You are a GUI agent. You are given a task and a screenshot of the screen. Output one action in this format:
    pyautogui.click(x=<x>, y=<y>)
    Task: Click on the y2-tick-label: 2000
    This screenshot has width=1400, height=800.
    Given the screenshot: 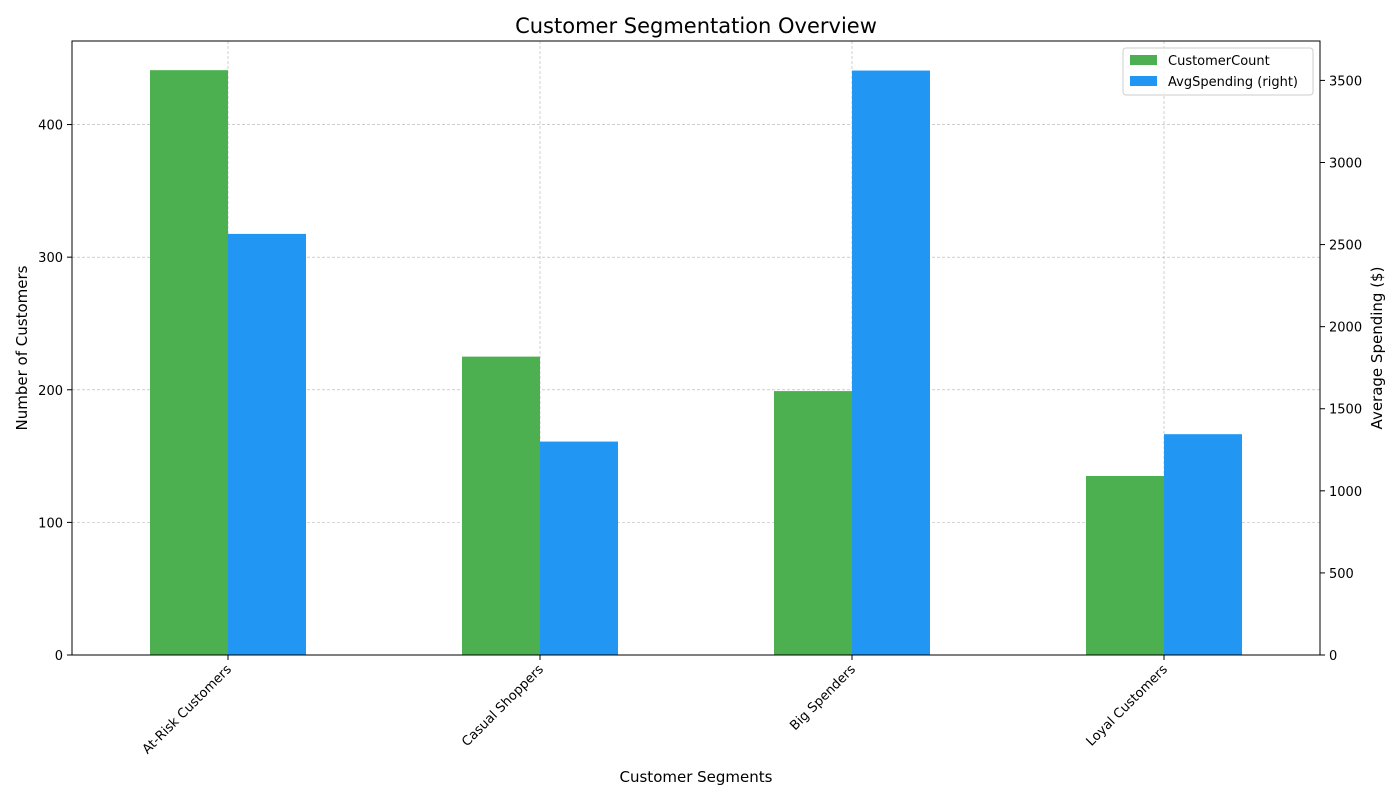 What is the action you would take?
    pyautogui.click(x=1345, y=328)
    